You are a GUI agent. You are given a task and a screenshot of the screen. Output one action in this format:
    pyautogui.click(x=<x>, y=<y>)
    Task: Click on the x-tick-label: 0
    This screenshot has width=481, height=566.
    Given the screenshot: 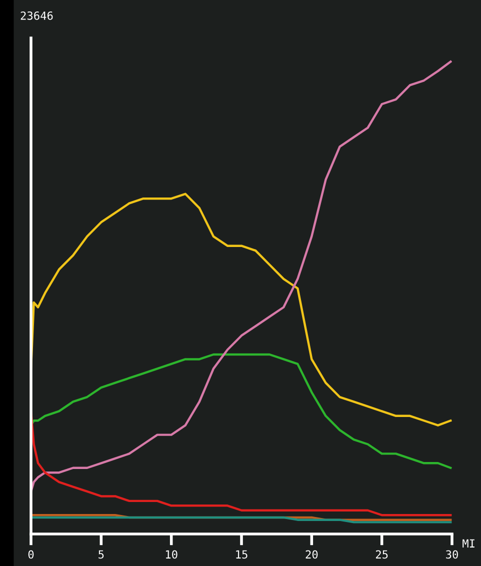 What is the action you would take?
    pyautogui.click(x=31, y=554)
    